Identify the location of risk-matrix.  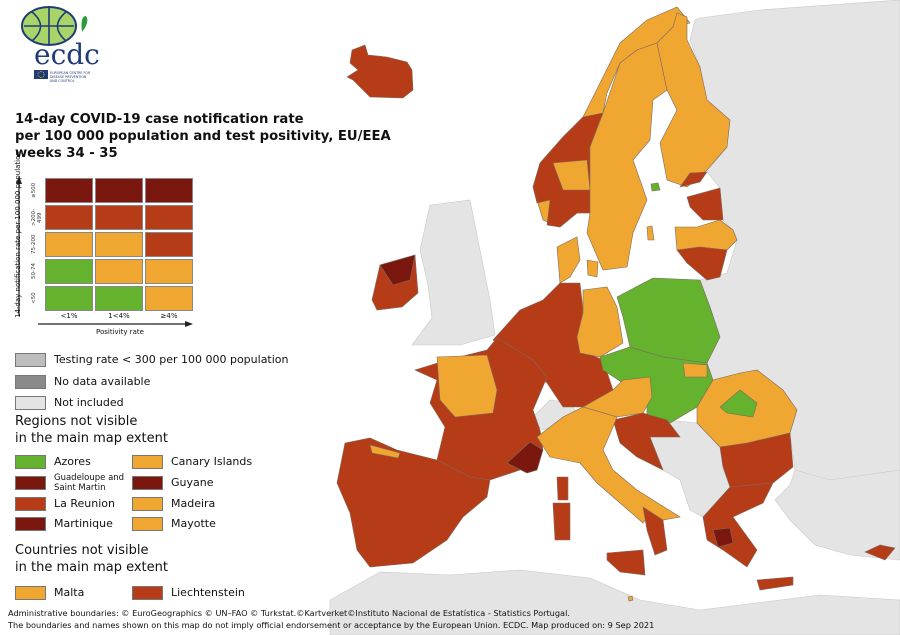
(119, 244).